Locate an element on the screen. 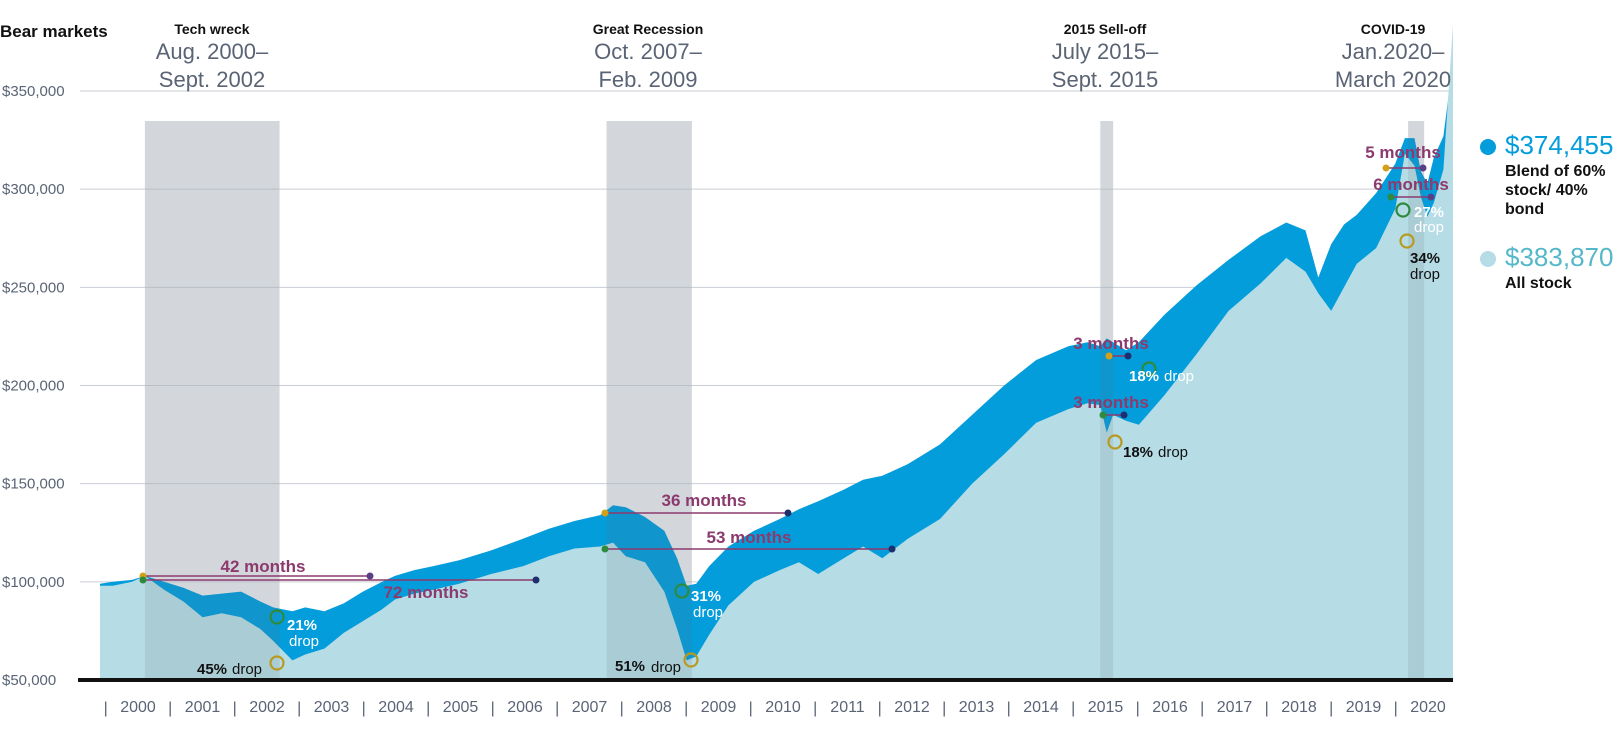 The height and width of the screenshot is (736, 1619). bear-market-header-tech-wreck: Tech wreck Aug. 2000– Sept. 2002 is located at coordinates (212, 57).